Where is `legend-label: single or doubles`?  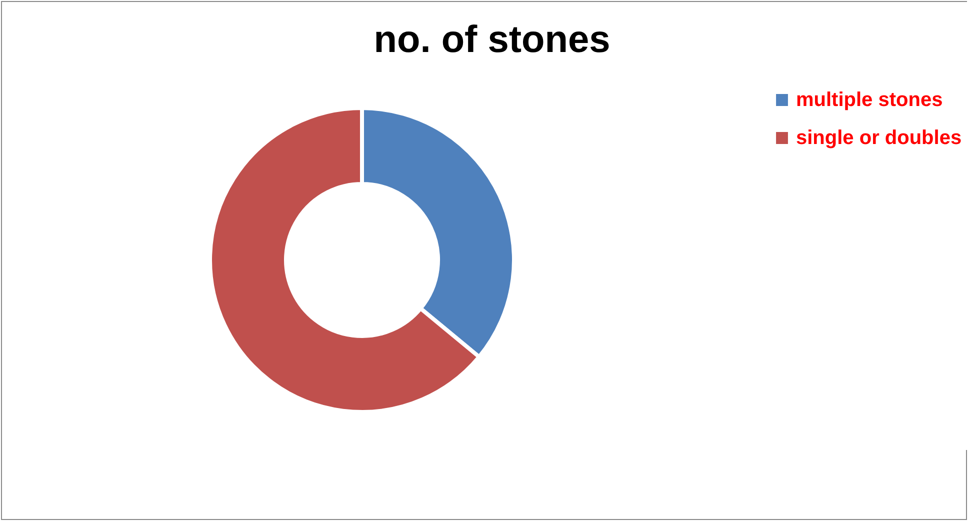 legend-label: single or doubles is located at coordinates (879, 138).